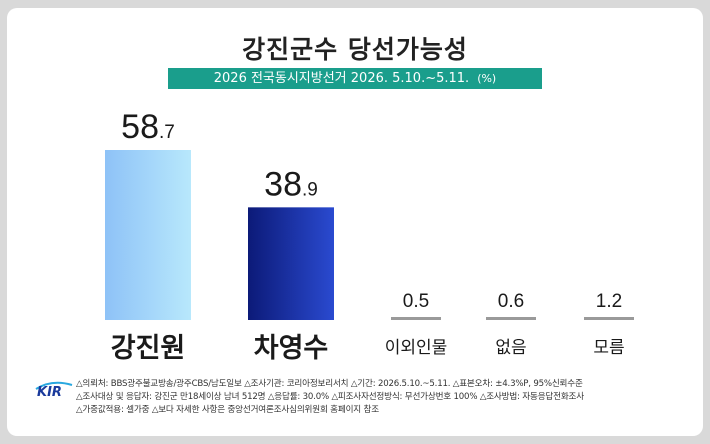  Describe the element at coordinates (148, 127) in the screenshot. I see `value-label-강진원: 58.7` at that location.